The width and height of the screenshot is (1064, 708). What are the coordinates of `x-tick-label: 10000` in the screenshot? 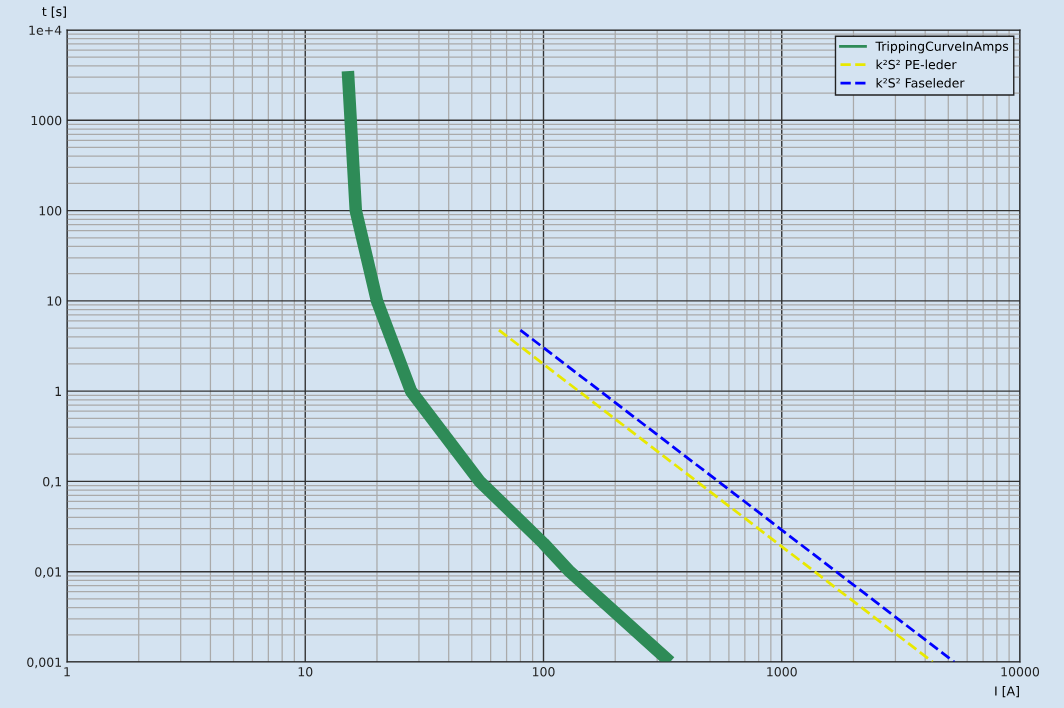 It's located at (1020, 672).